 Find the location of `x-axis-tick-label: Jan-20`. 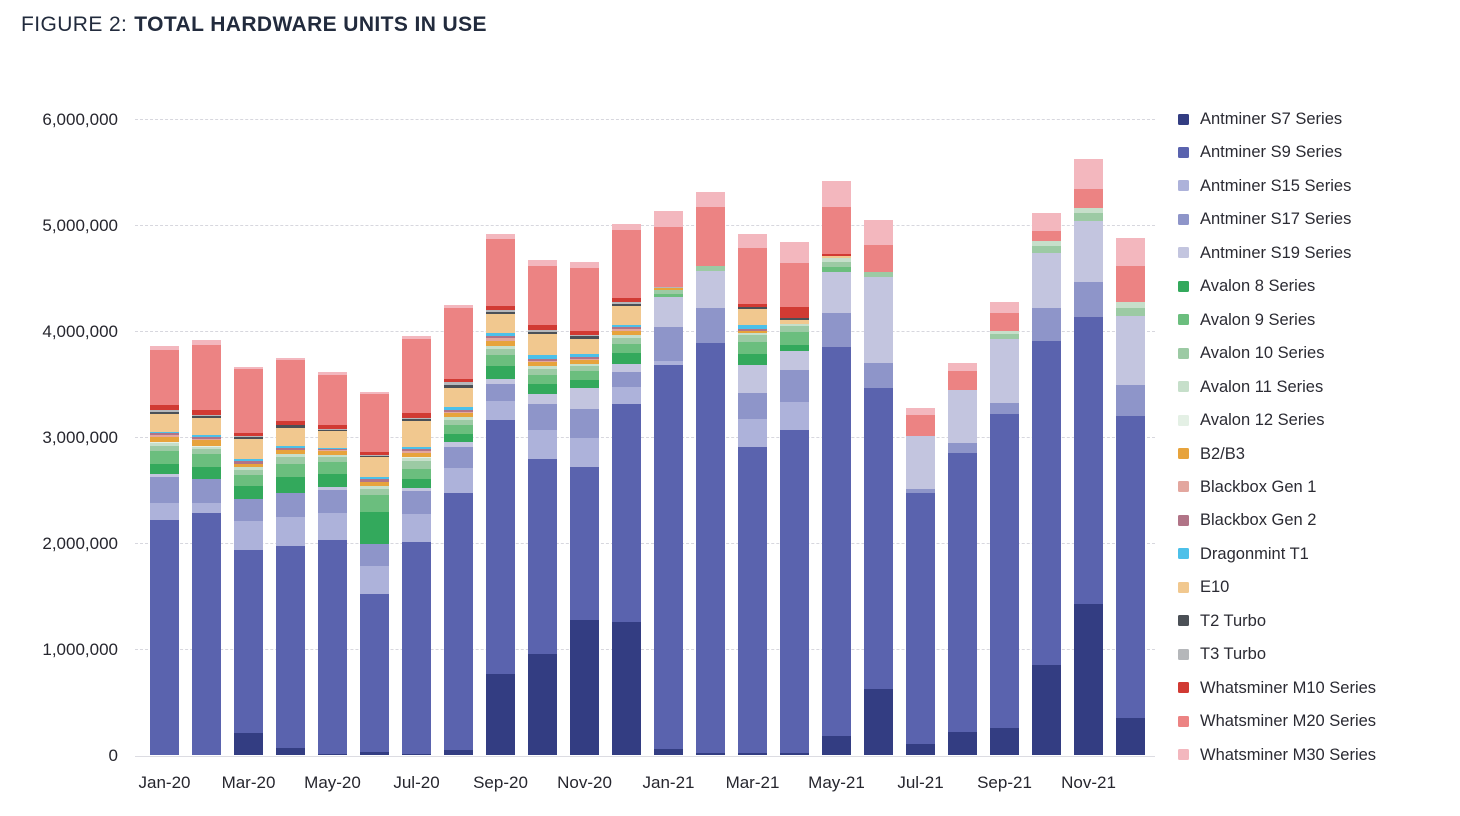

x-axis-tick-label: Jan-20 is located at coordinates (164, 782).